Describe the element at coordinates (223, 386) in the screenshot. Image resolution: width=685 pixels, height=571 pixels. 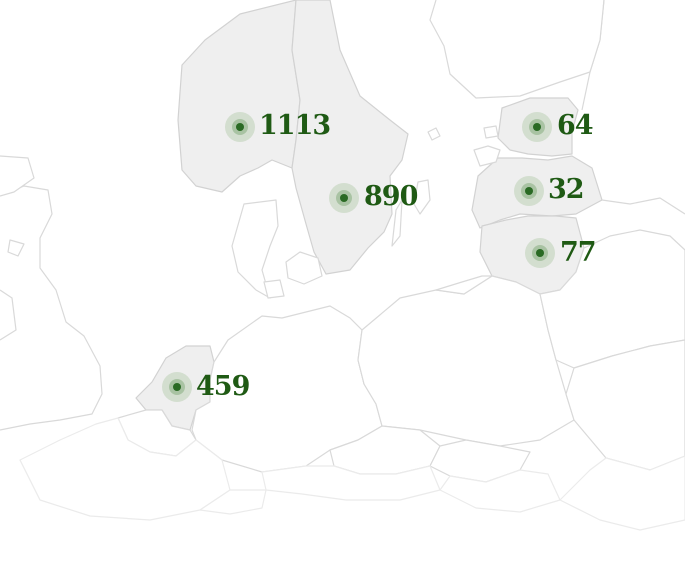
I see `marker-value-label: 459` at that location.